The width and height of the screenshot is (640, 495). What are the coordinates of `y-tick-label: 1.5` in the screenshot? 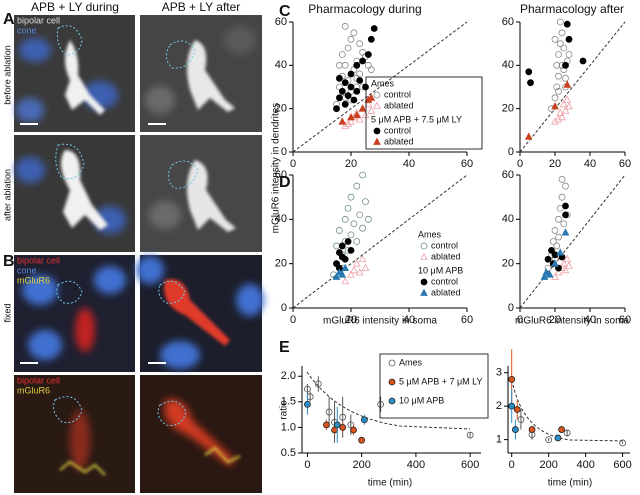 It's located at (288, 402).